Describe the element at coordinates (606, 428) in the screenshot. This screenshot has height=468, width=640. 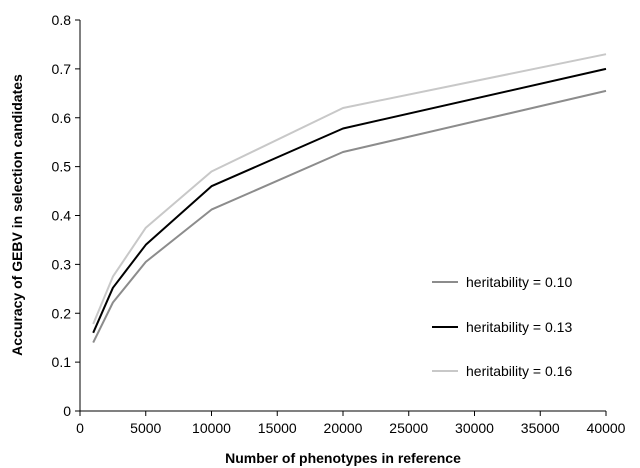
I see `x-tick-label: 40000` at that location.